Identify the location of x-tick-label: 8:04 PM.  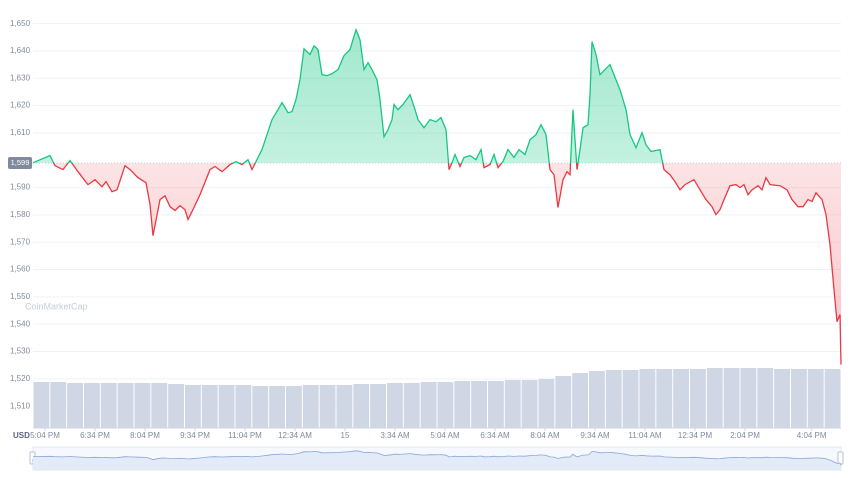
(145, 435).